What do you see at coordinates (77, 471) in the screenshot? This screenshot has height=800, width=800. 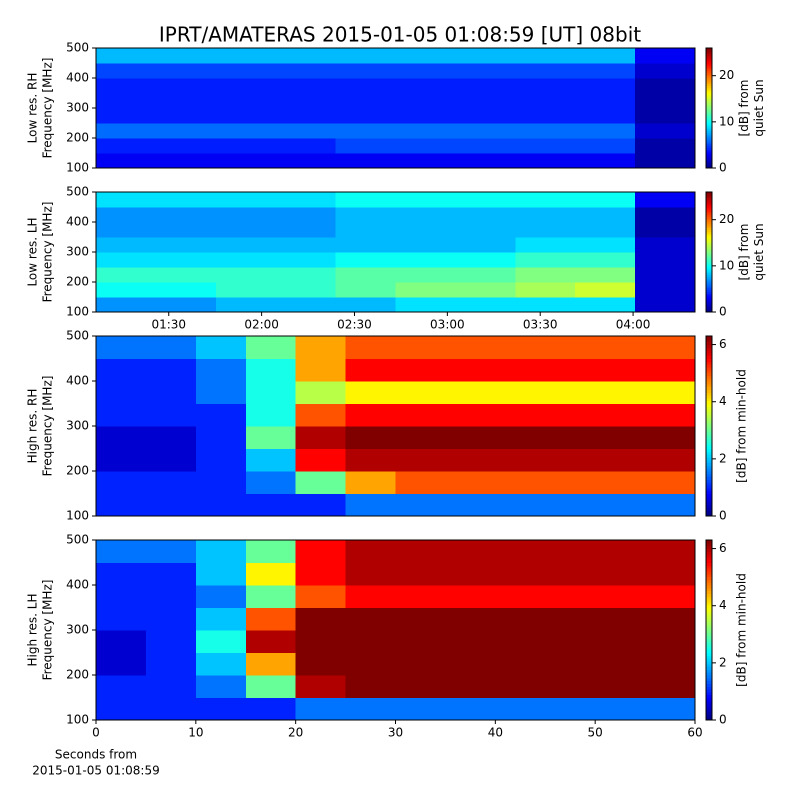 I see `y-tick-label: 200` at bounding box center [77, 471].